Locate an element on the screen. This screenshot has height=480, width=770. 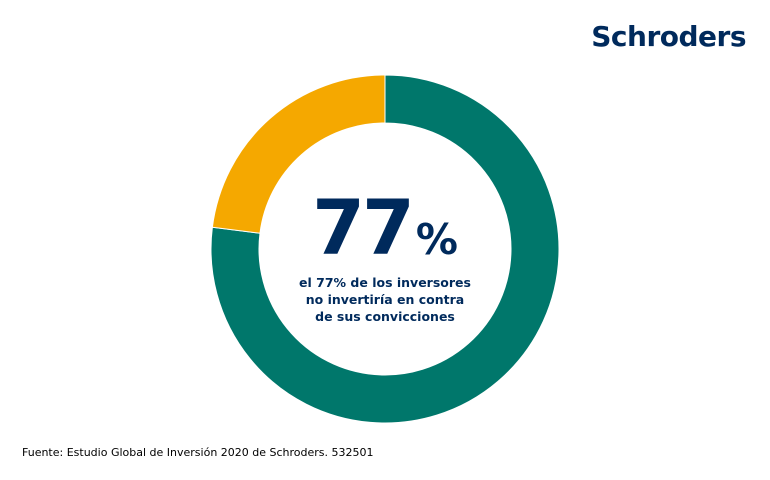
big-unit: % is located at coordinates (436, 239).